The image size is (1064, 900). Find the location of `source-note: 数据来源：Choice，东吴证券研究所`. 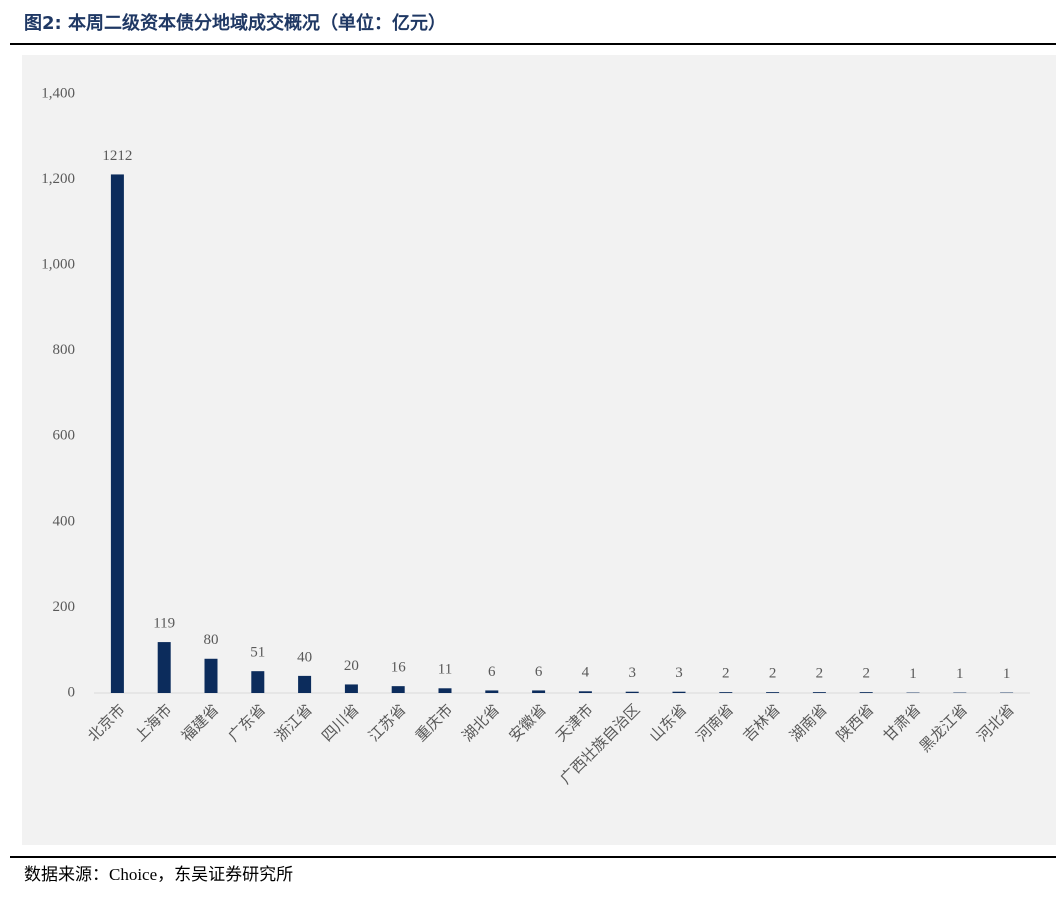

source-note: 数据来源：Choice，东吴证券研究所 is located at coordinates (158, 874).